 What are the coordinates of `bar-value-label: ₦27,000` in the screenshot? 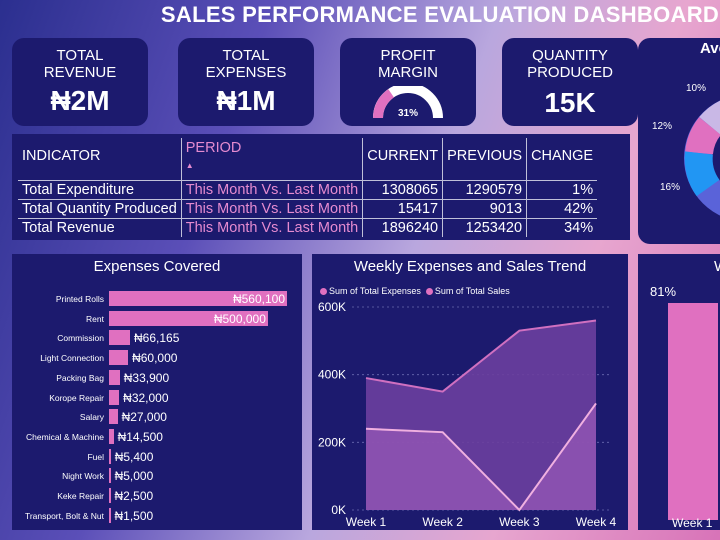 It's located at (144, 417).